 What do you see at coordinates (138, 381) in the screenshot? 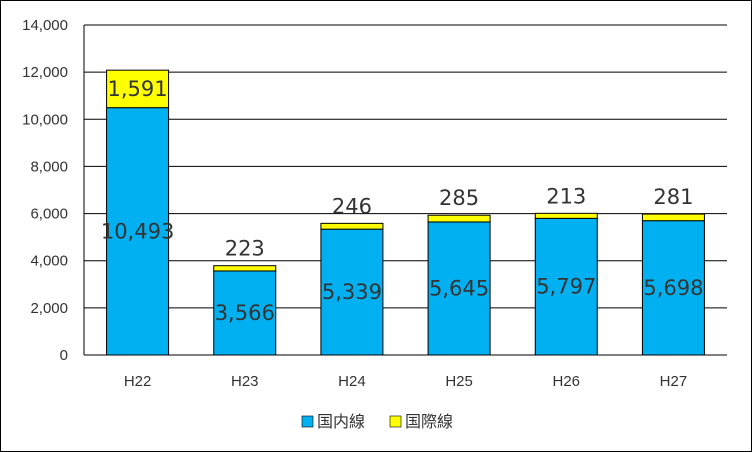
I see `x-tick-label: H22` at bounding box center [138, 381].